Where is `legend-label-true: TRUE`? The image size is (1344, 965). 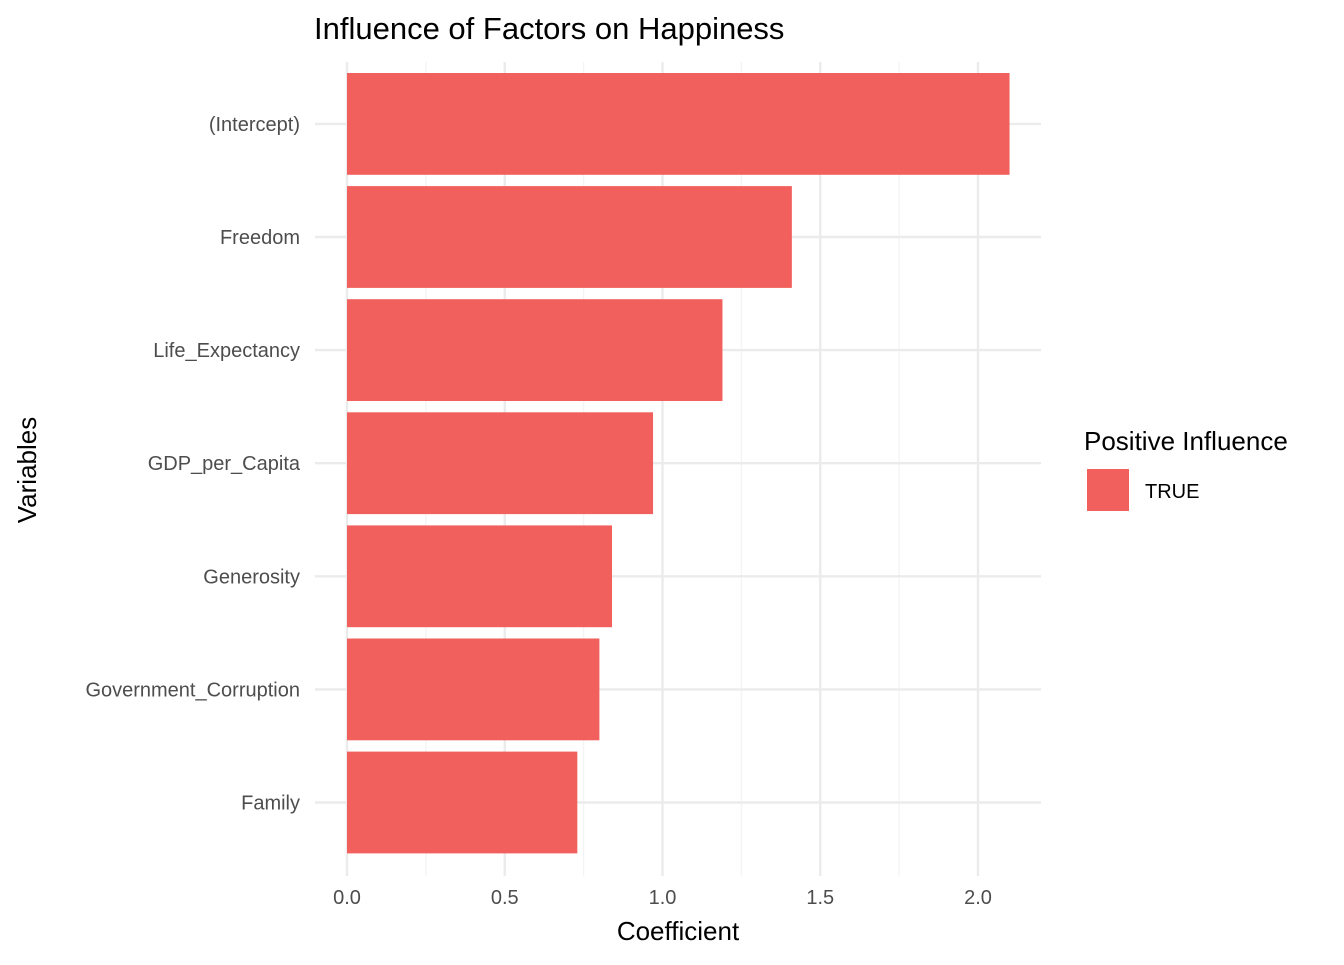 legend-label-true: TRUE is located at coordinates (1172, 492).